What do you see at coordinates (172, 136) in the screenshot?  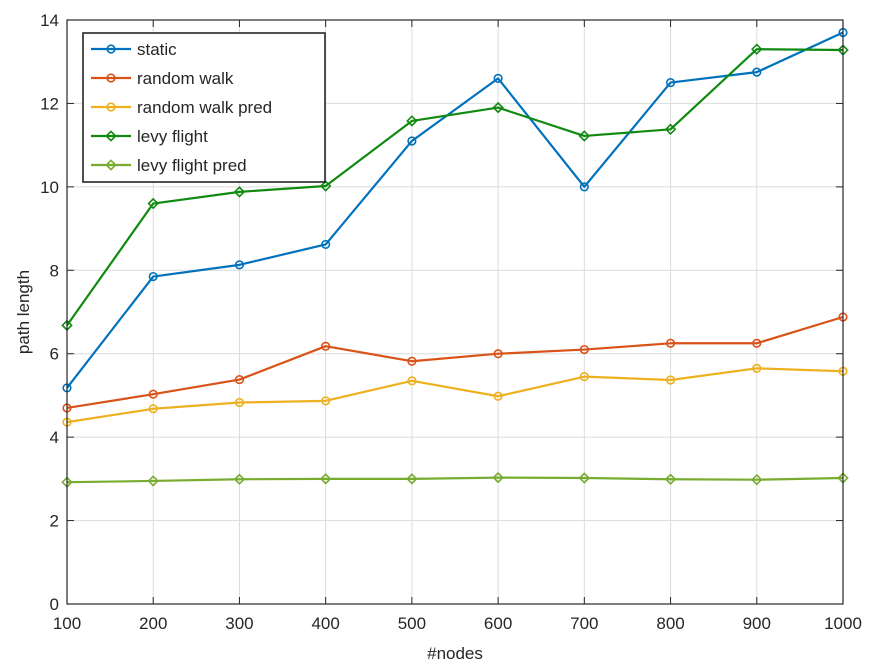 I see `legend-label: levy flight` at bounding box center [172, 136].